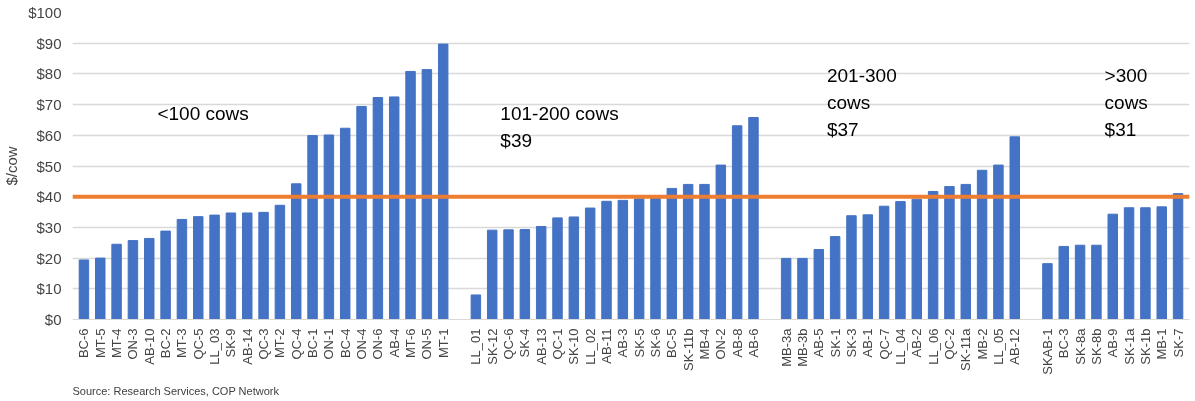 The height and width of the screenshot is (401, 1195). What do you see at coordinates (1080, 346) in the screenshot?
I see `x-tick-label: SK-8a` at bounding box center [1080, 346].